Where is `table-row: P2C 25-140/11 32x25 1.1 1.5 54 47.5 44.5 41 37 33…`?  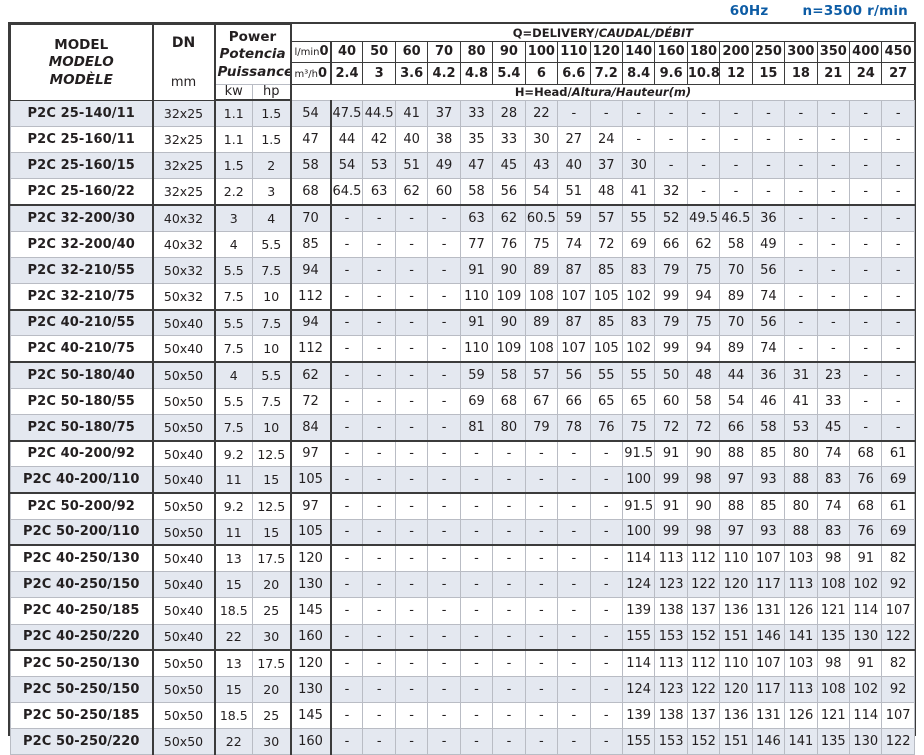 table-row: P2C 25-140/11 32x25 1.1 1.5 54 47.5 44.5 41 37 33… is located at coordinates (462, 113).